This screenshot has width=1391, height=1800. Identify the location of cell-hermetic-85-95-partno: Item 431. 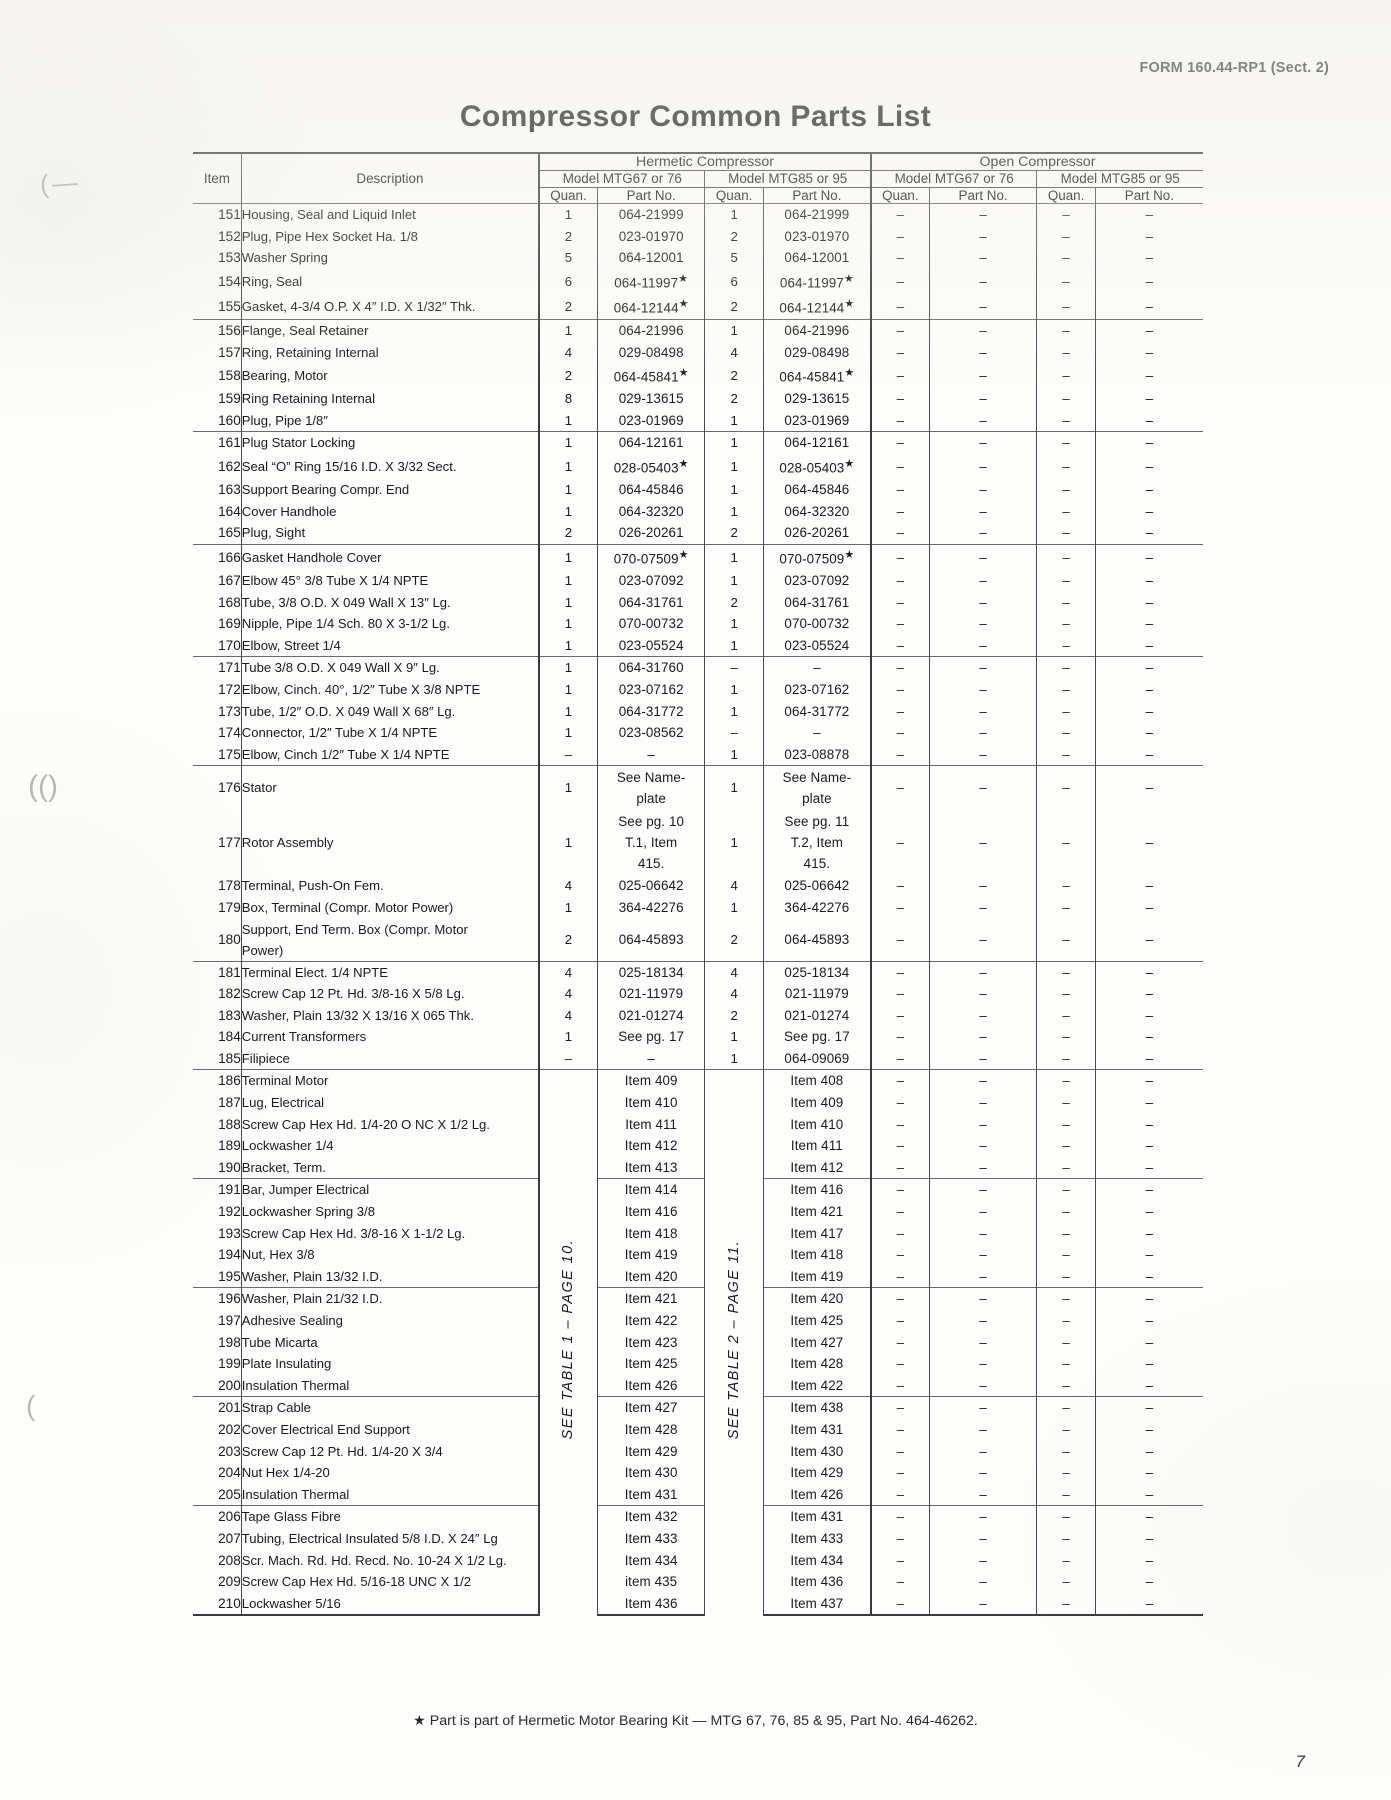
(816, 1429).